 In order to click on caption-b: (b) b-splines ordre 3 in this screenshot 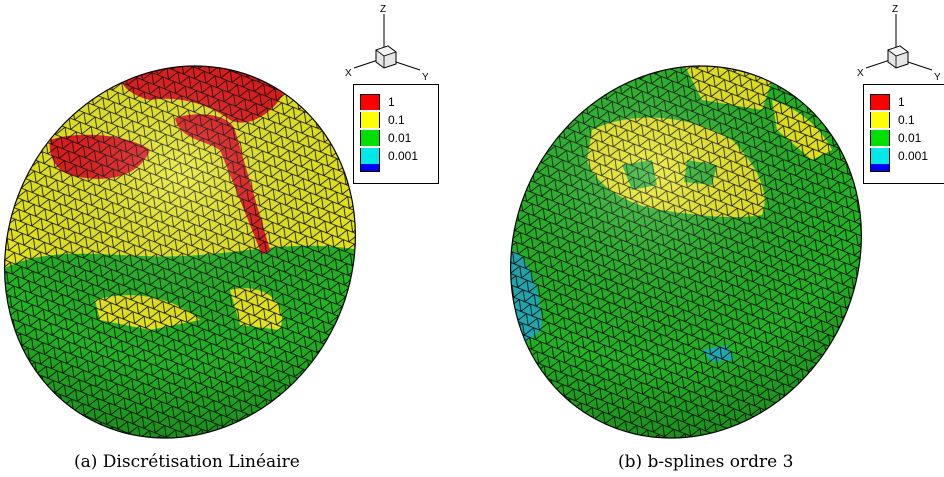, I will do `click(706, 462)`.